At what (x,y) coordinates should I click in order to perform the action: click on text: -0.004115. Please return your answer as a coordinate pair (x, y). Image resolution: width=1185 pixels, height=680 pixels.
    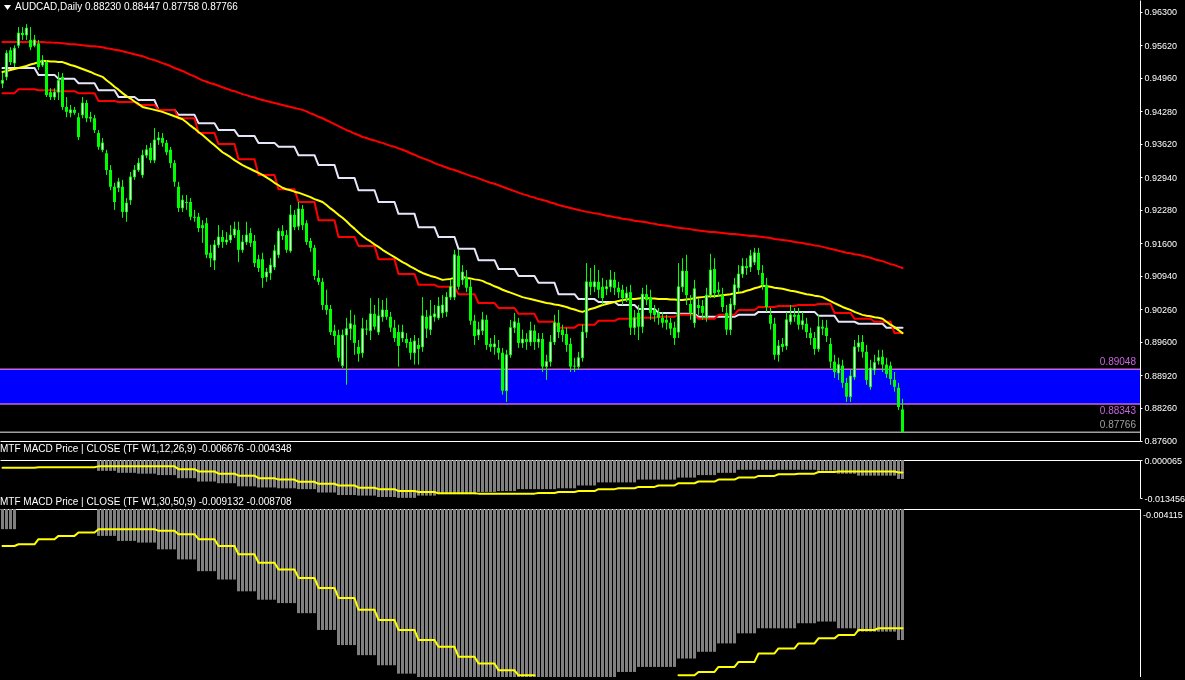
    Looking at the image, I should click on (1163, 515).